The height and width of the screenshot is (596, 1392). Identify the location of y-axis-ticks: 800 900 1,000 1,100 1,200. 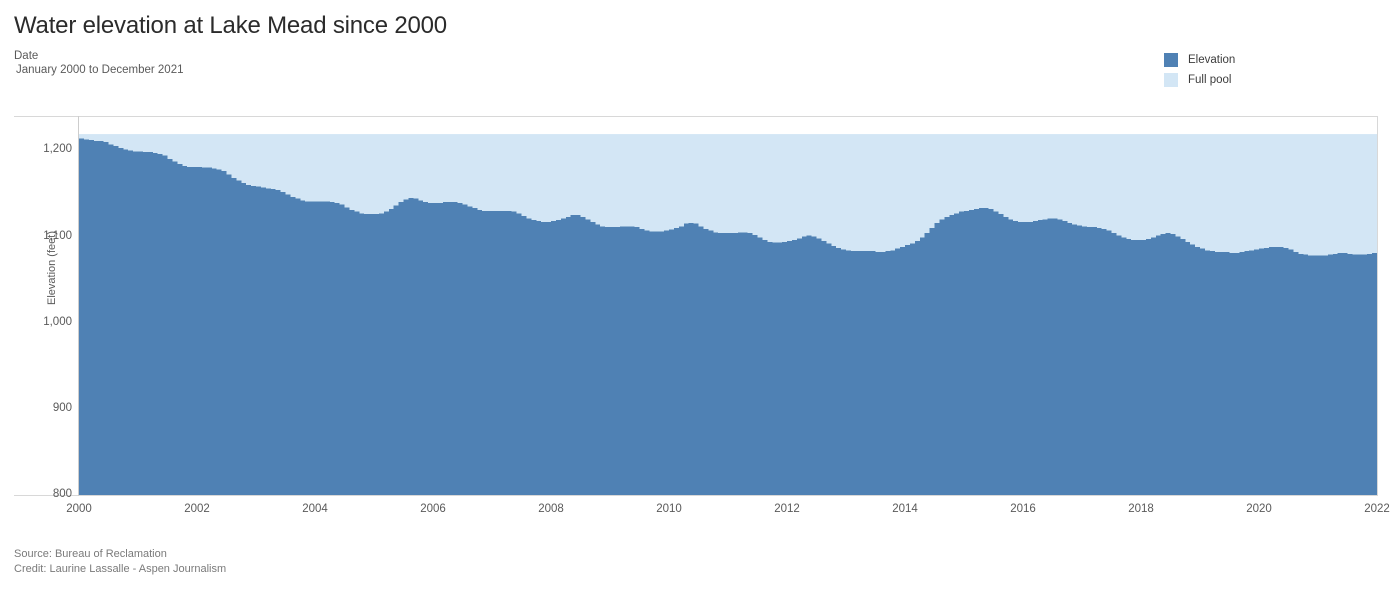
(40, 298).